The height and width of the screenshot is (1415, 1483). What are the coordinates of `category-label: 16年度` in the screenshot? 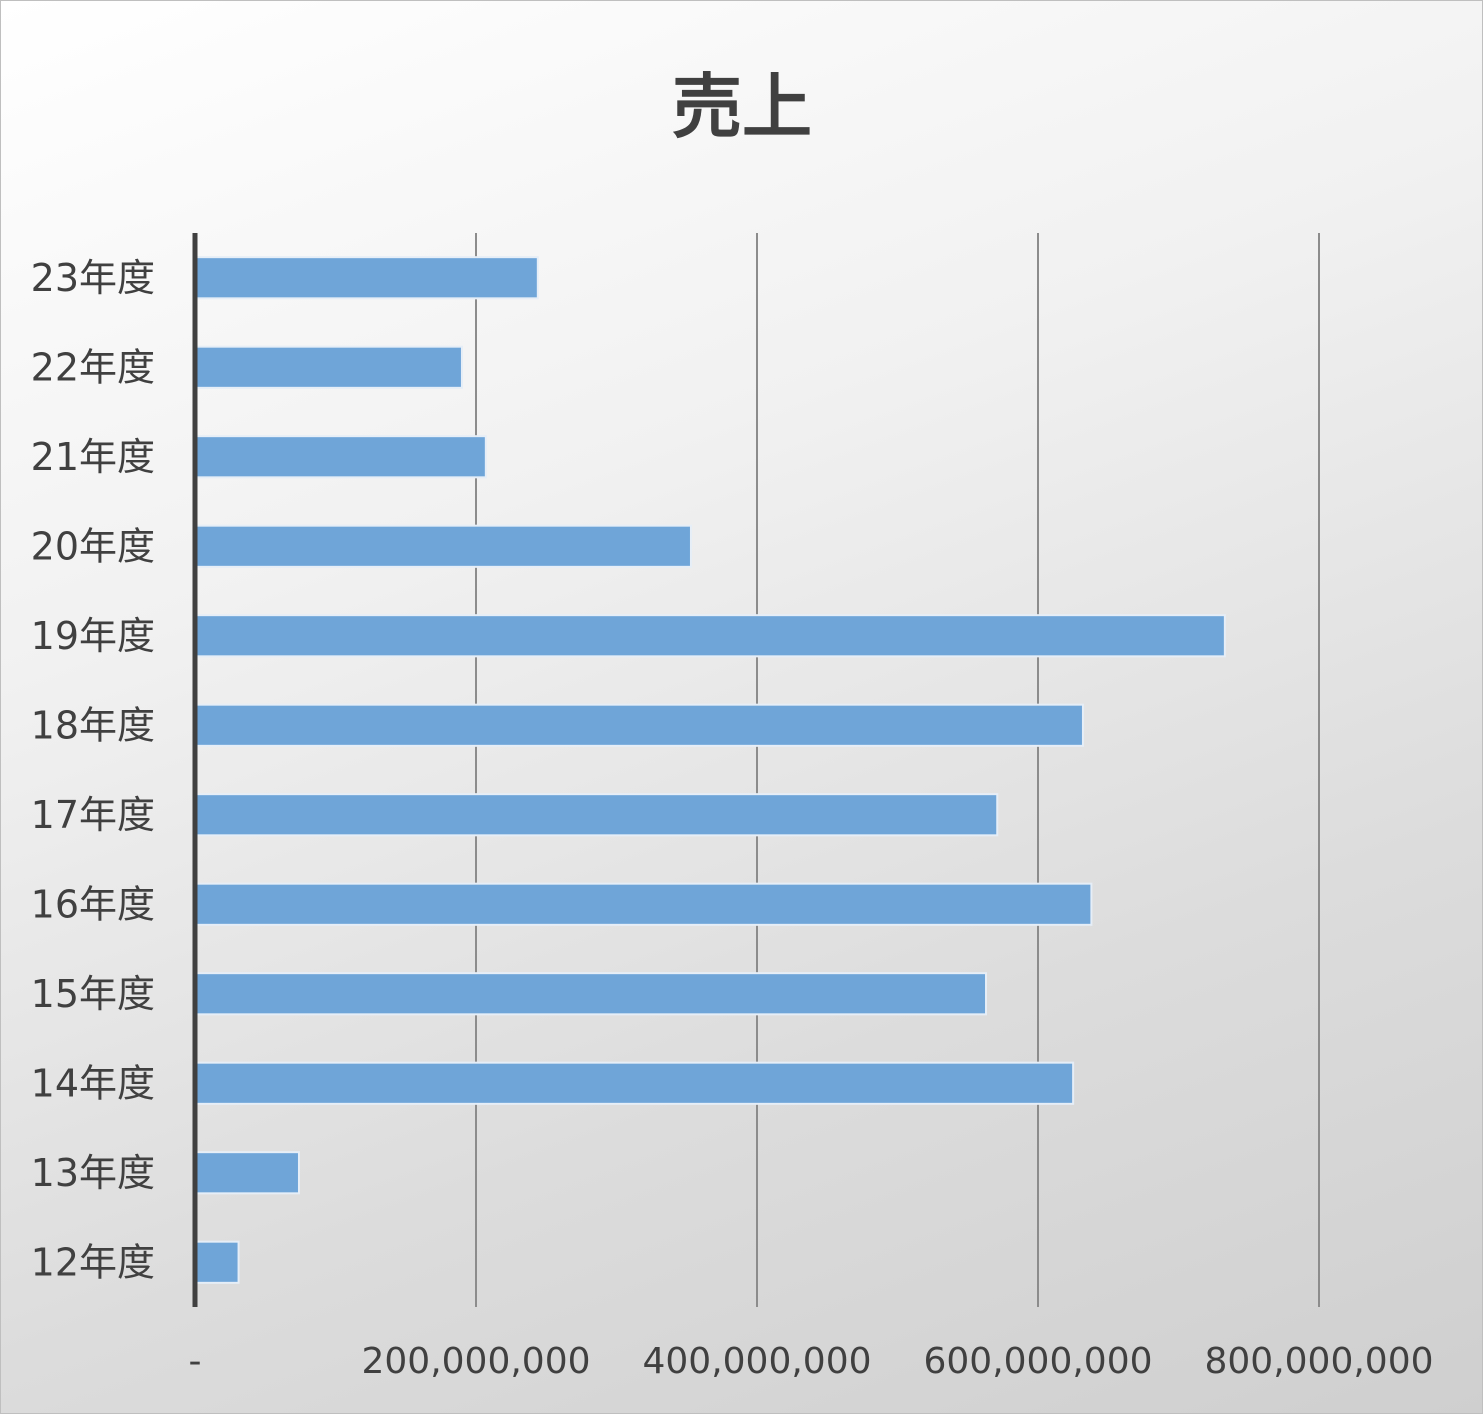 It's located at (93, 904).